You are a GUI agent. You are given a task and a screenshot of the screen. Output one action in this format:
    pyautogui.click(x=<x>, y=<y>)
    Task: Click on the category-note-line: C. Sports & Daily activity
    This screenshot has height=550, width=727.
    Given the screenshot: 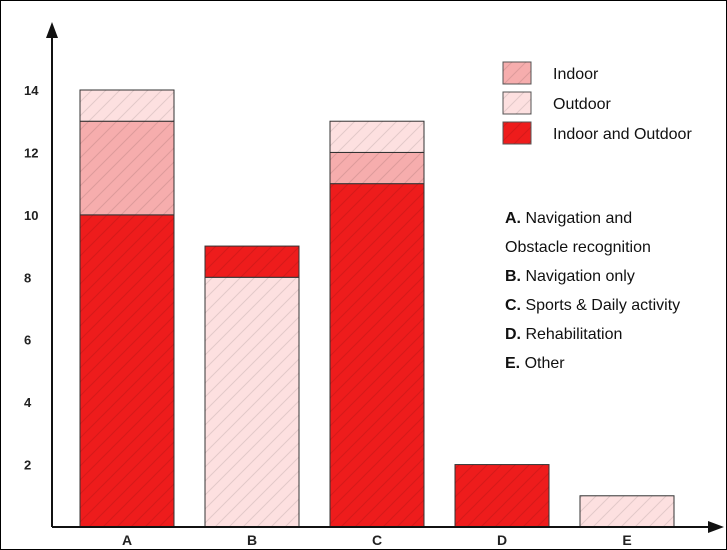 What is the action you would take?
    pyautogui.click(x=592, y=305)
    